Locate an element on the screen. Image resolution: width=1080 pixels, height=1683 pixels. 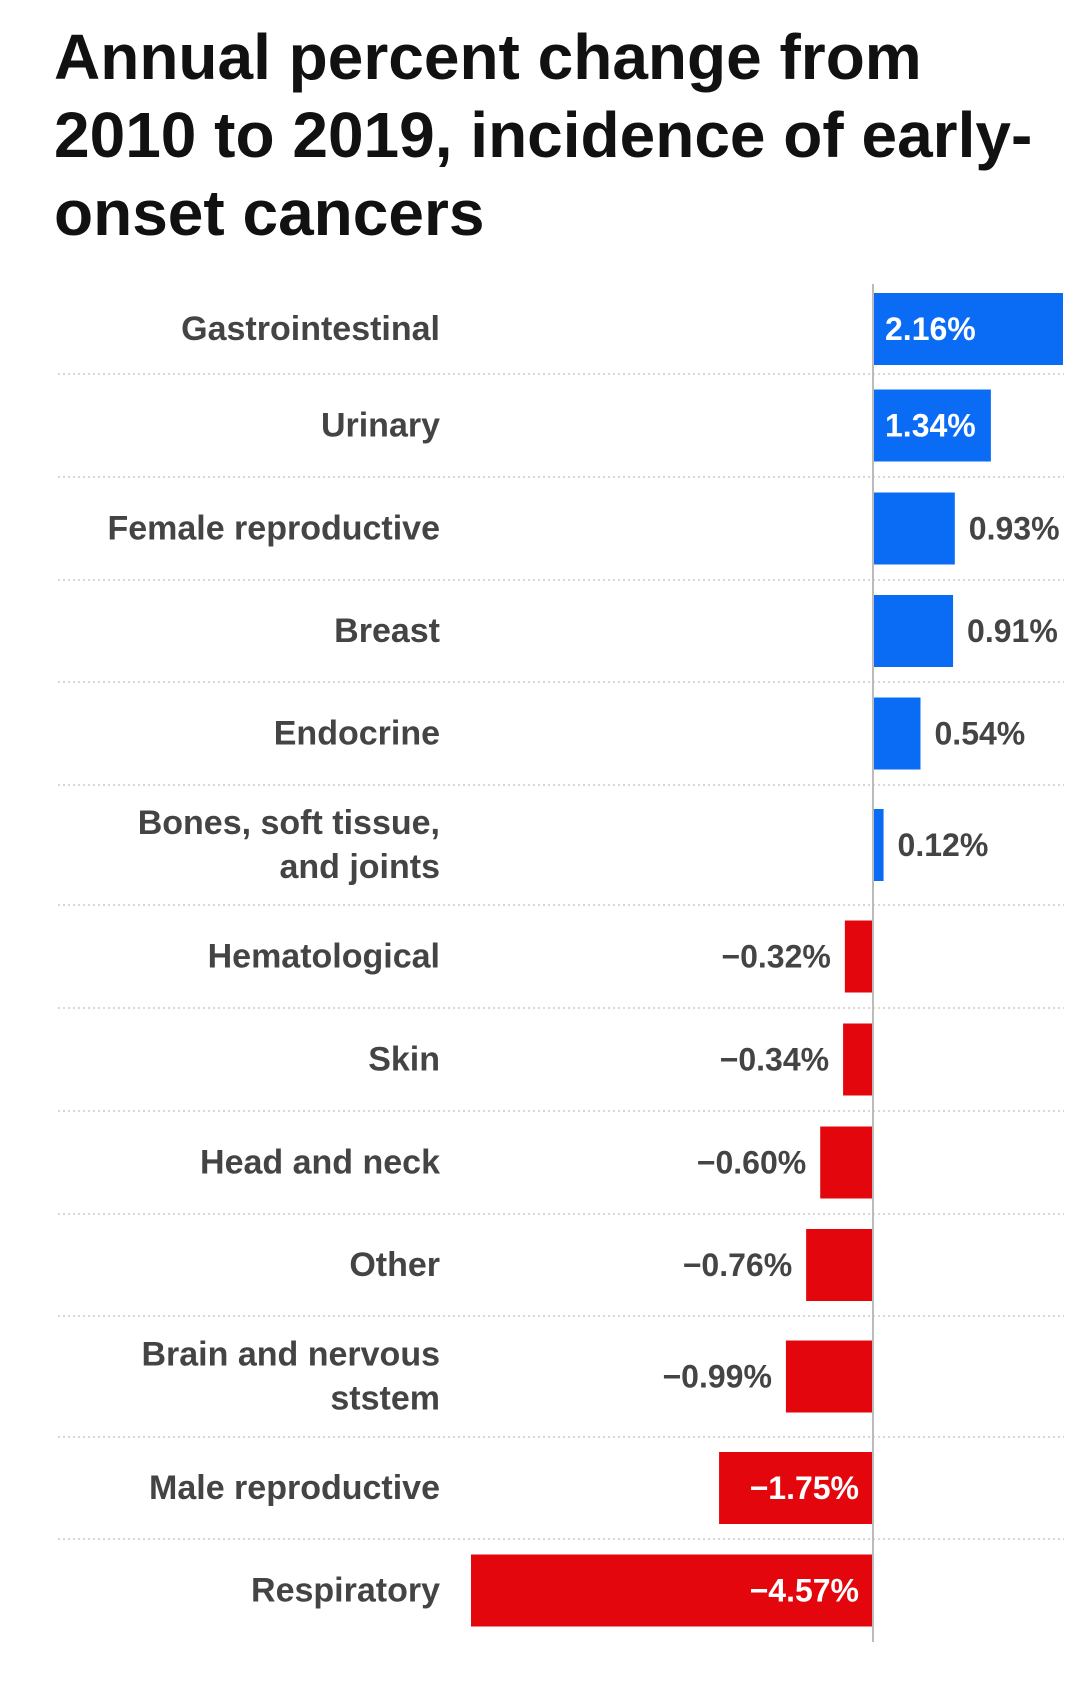
category-label: Breast is located at coordinates (387, 631).